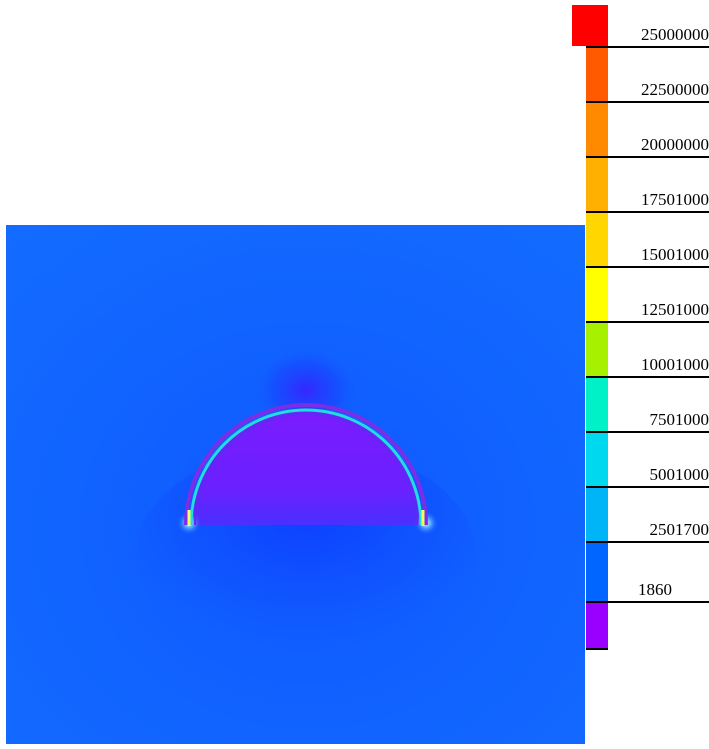 The height and width of the screenshot is (749, 709). Describe the element at coordinates (679, 419) in the screenshot. I see `colorbar-tick-label: 7501000` at that location.